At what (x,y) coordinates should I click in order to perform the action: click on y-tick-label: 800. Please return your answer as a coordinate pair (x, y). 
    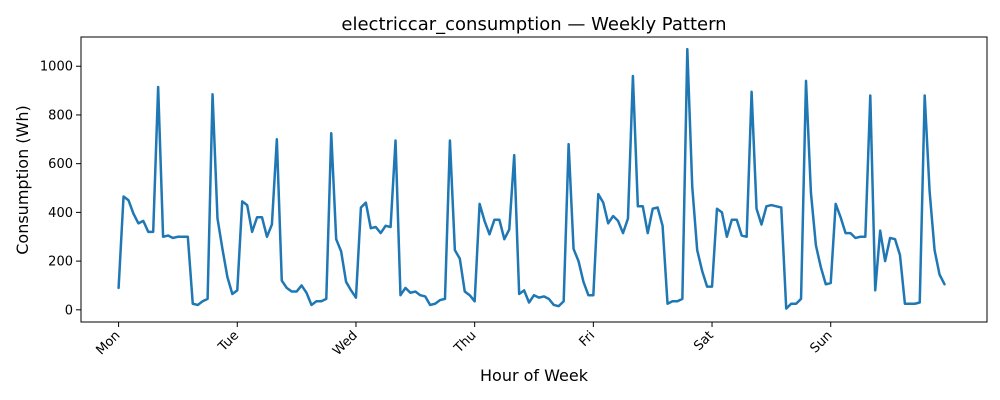
    Looking at the image, I should click on (60, 115).